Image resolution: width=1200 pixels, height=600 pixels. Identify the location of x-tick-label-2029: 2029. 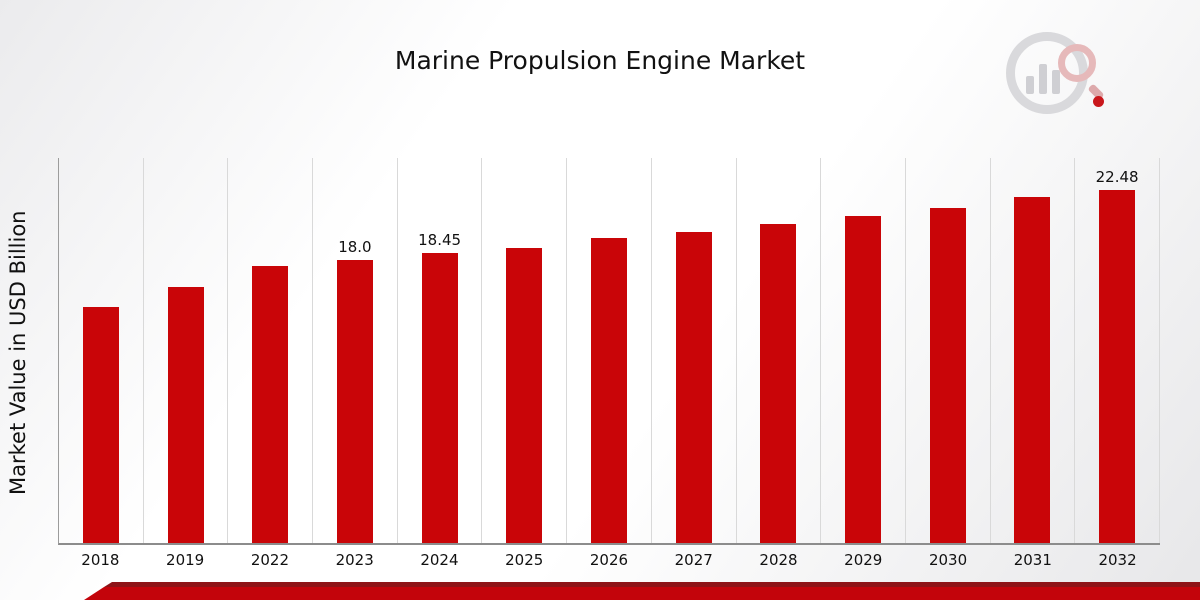
(863, 560).